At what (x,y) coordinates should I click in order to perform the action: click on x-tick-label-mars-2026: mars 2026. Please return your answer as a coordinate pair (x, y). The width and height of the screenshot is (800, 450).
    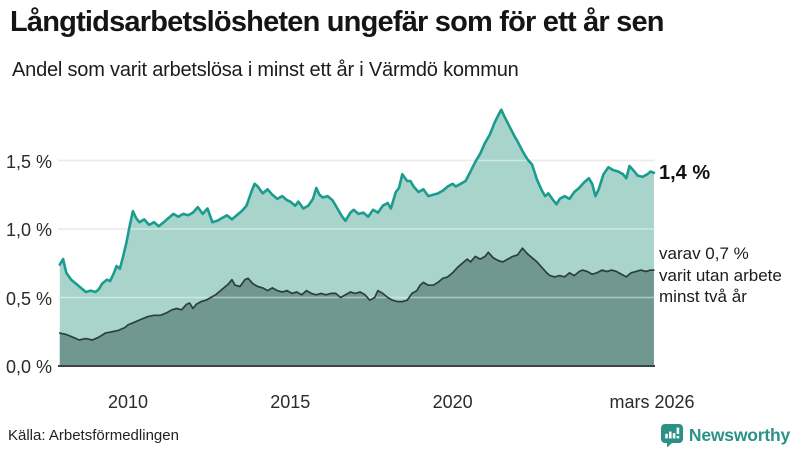
    Looking at the image, I should click on (652, 402).